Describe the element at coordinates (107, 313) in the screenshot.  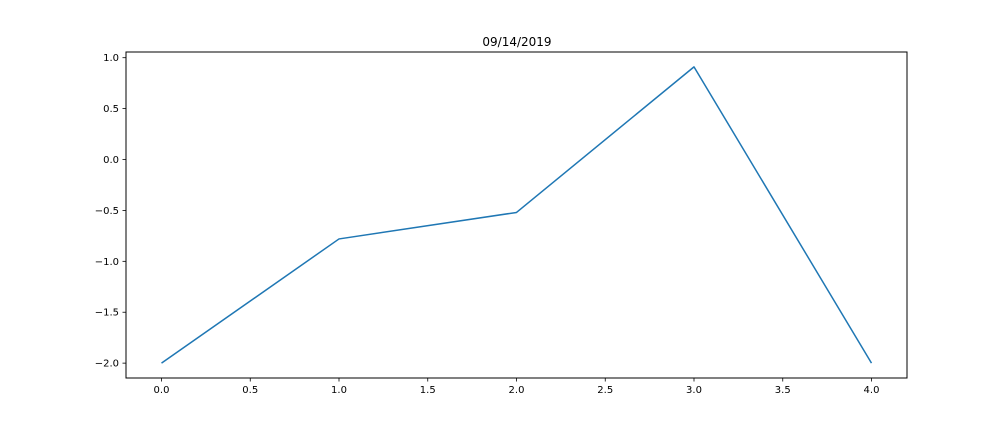
I see `y-tick-label: −1.5` at that location.